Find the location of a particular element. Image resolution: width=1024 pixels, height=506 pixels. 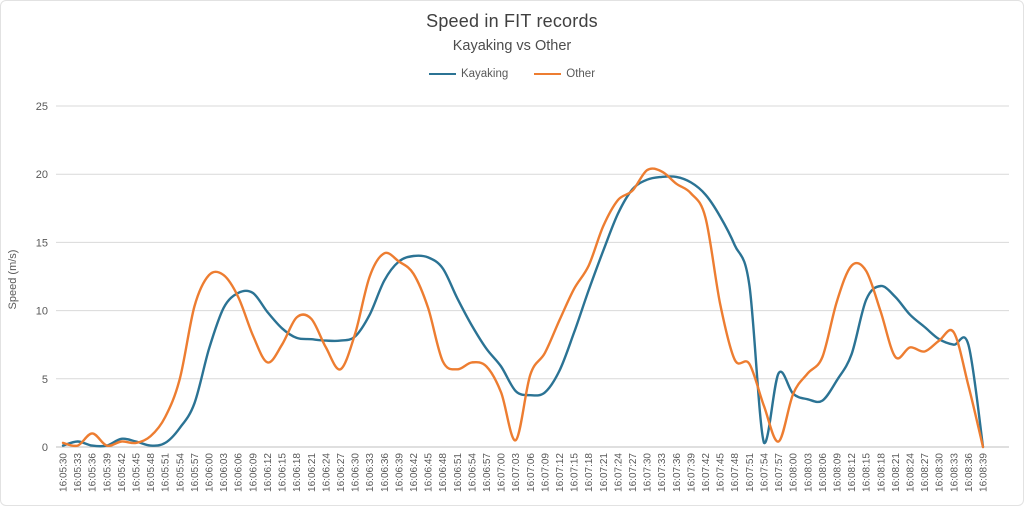

x-tick-label: 16:08:21 is located at coordinates (896, 472).